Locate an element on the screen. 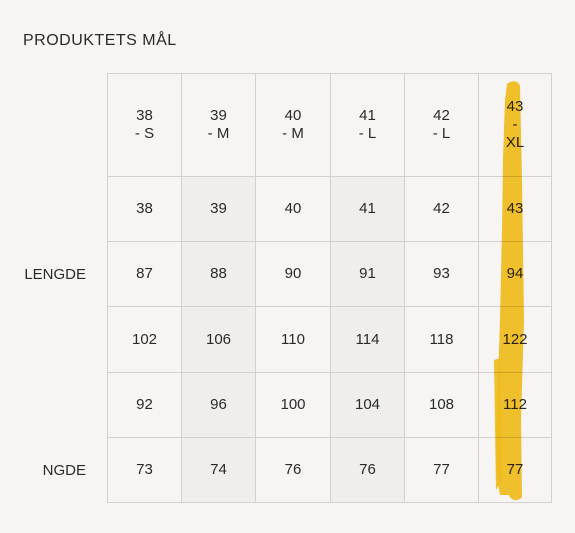 The height and width of the screenshot is (533, 575). table-cell: 104 is located at coordinates (367, 405).